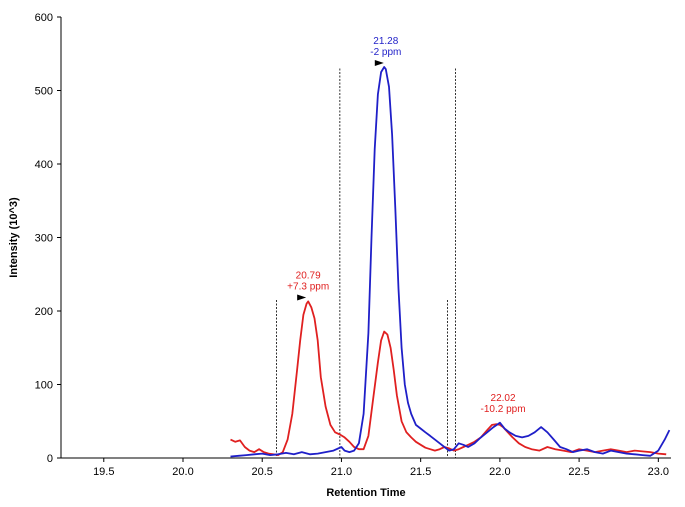 Image resolution: width=685 pixels, height=507 pixels. What do you see at coordinates (262, 472) in the screenshot?
I see `x-tick-label: 20.5` at bounding box center [262, 472].